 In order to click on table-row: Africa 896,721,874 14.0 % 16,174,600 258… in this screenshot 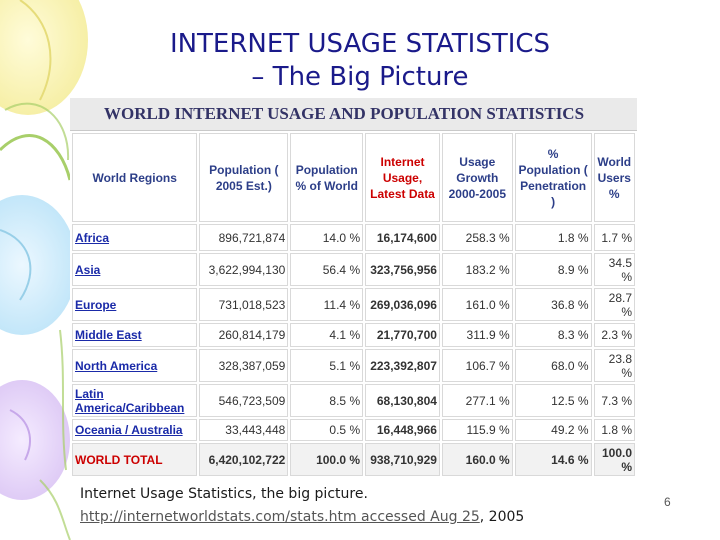, I will do `click(353, 237)`.